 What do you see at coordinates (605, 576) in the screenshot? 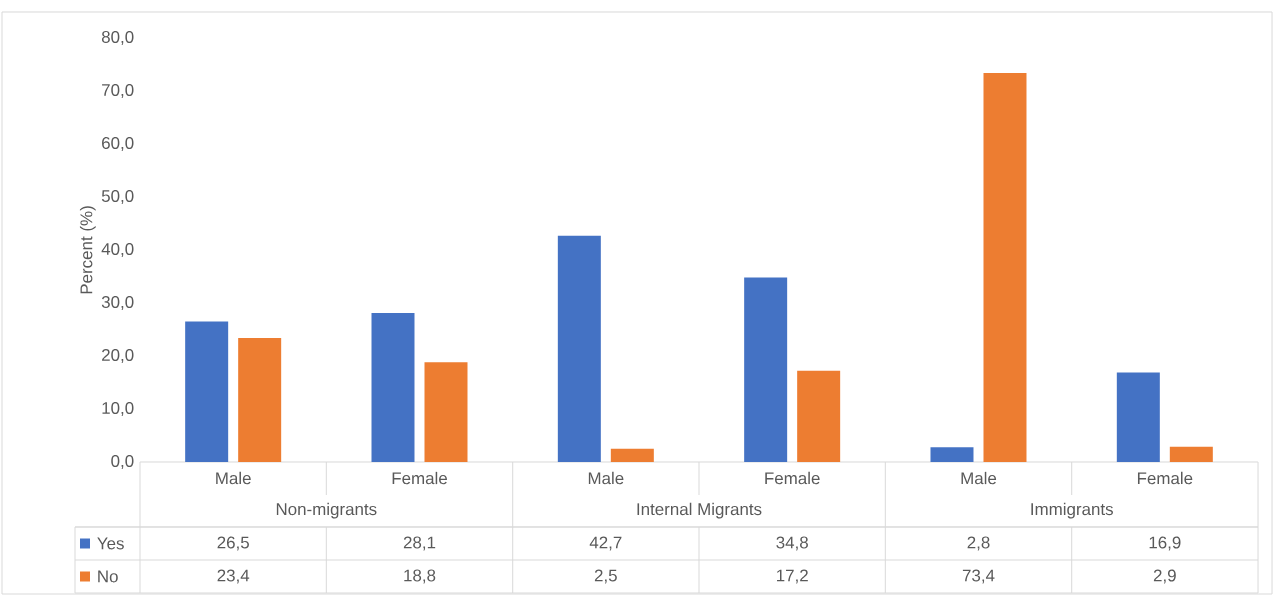
I see `data-label: 2,5` at bounding box center [605, 576].